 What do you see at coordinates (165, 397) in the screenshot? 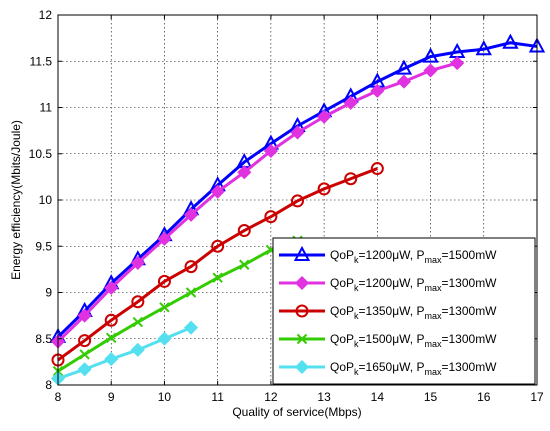
I see `x-tick-label: 10` at bounding box center [165, 397].